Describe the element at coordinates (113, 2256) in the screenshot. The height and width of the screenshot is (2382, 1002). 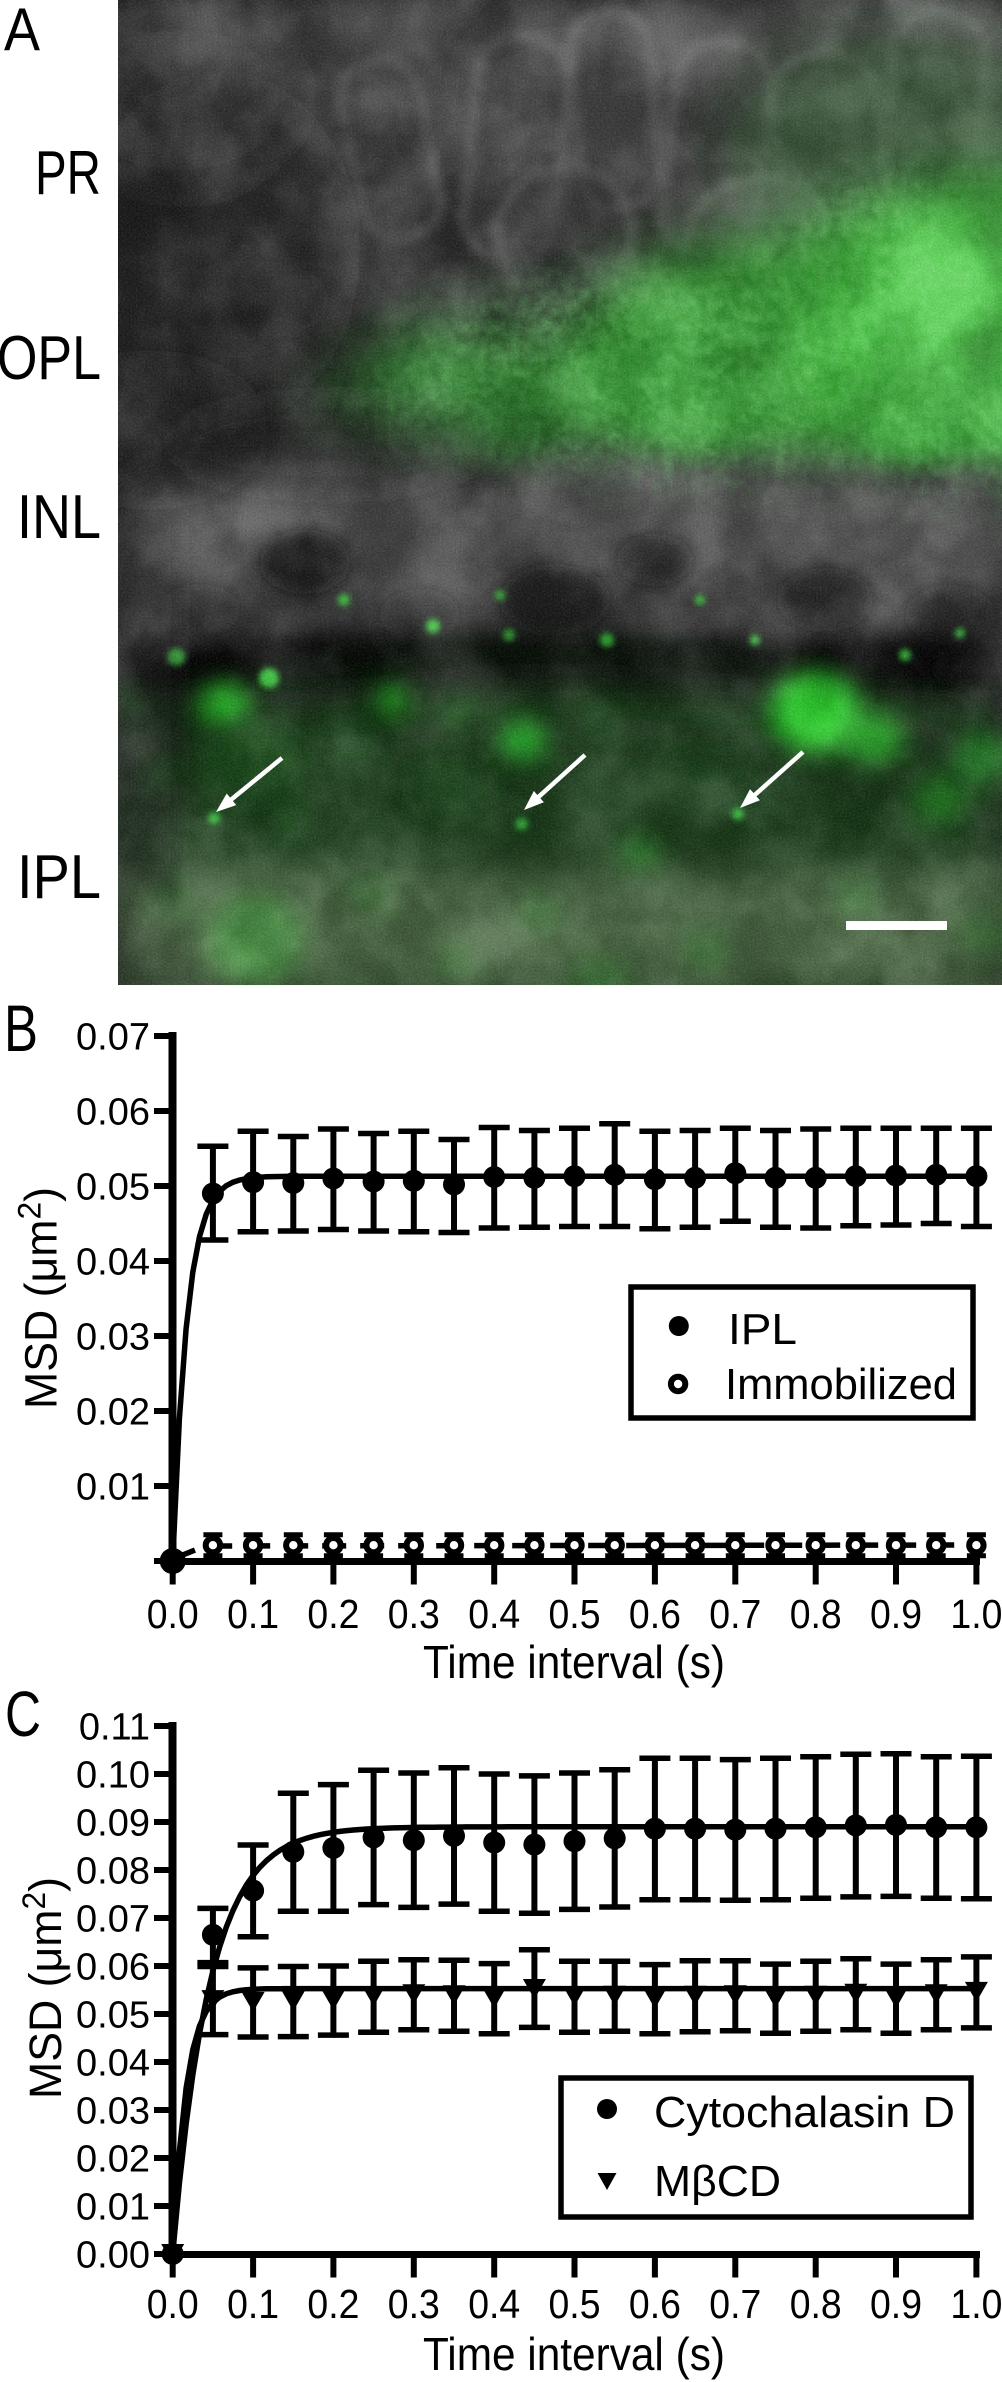
I see `svg-text: 0.00` at that location.